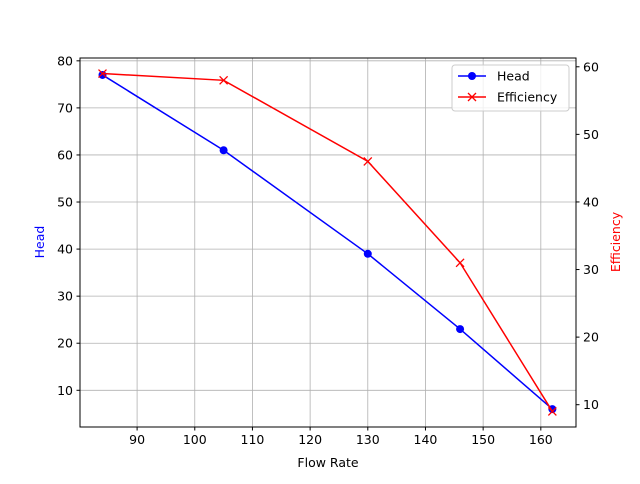 The width and height of the screenshot is (640, 484). I want to click on x-tick-label: 150, so click(483, 439).